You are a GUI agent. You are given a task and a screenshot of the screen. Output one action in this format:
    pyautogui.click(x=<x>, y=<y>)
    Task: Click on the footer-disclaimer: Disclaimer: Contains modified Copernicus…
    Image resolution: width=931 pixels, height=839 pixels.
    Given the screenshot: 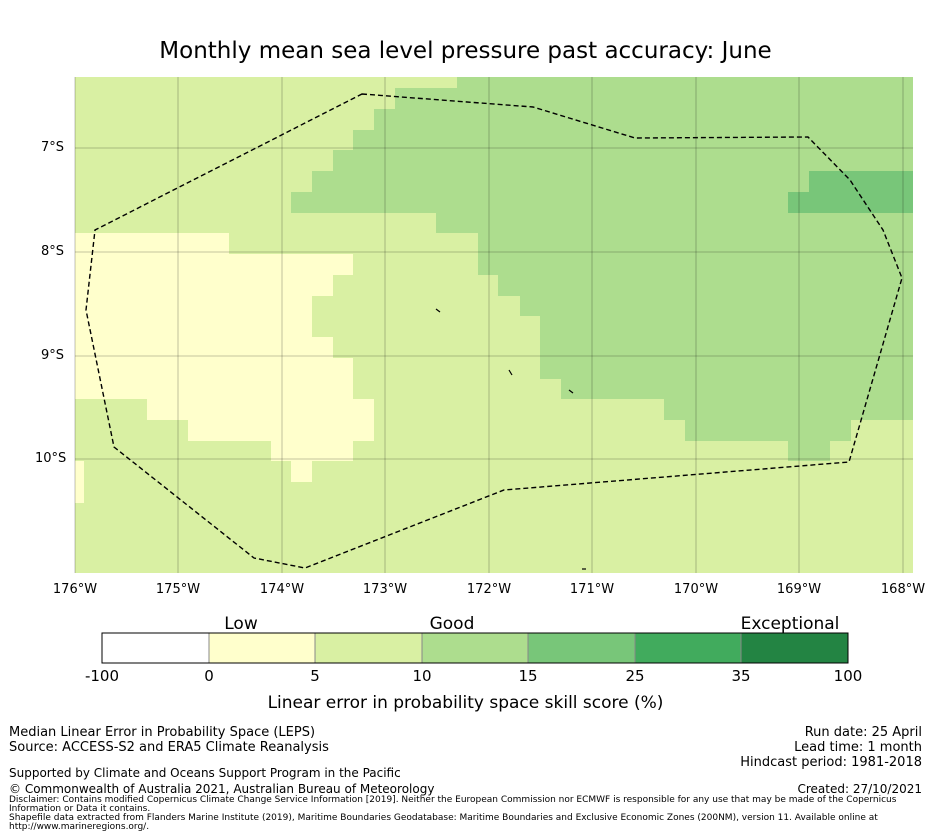 What is the action you would take?
    pyautogui.click(x=453, y=804)
    